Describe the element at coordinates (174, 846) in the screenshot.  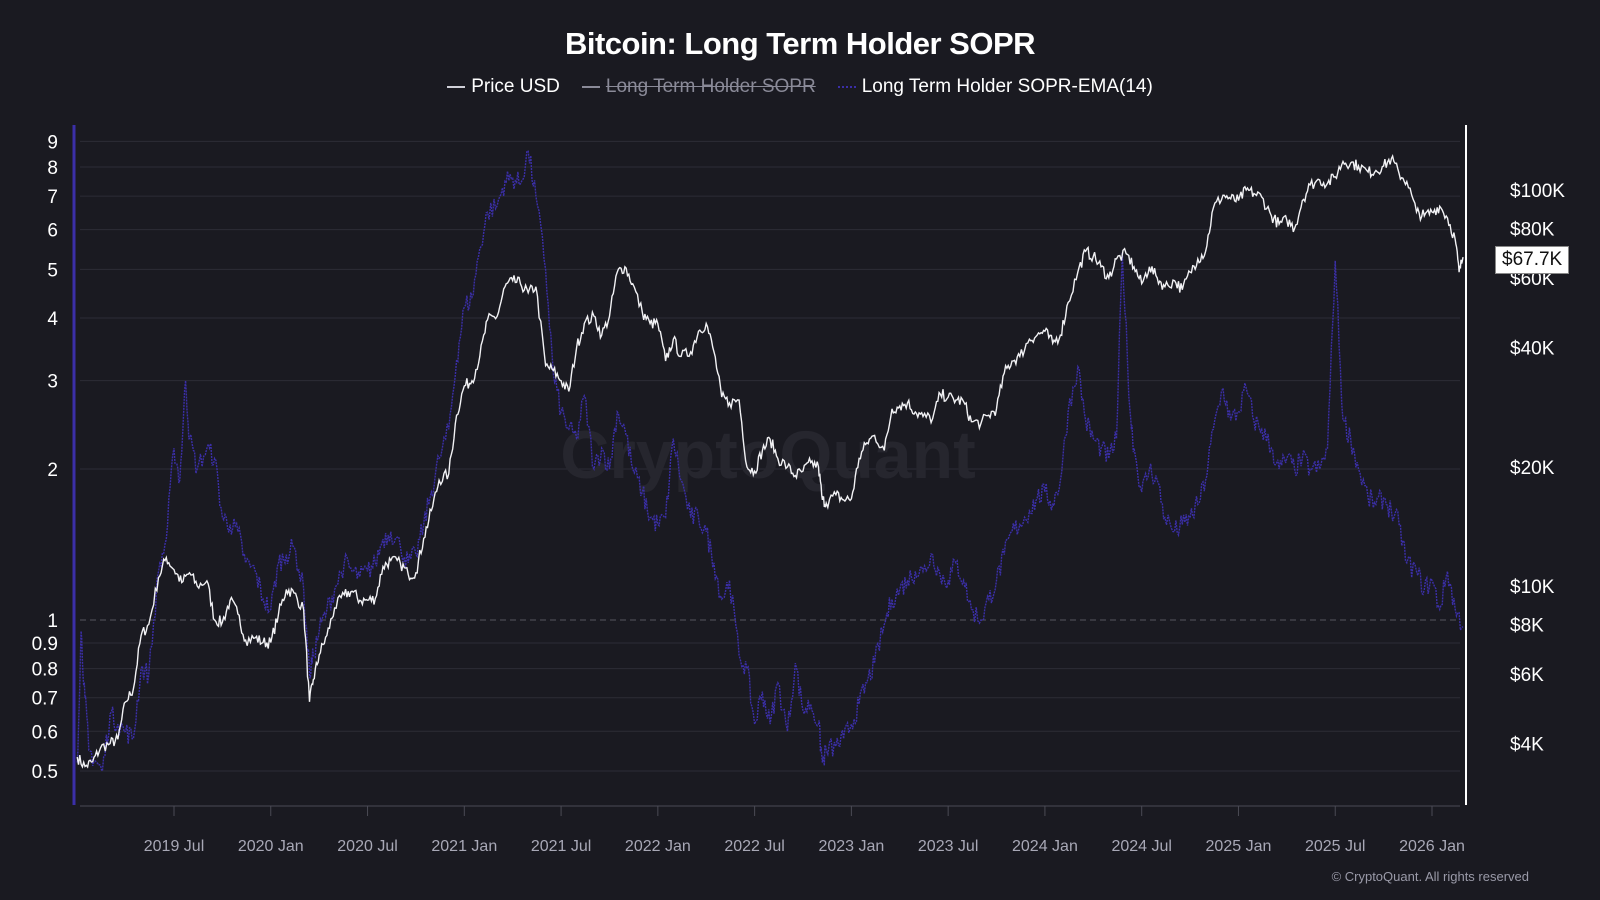
I see `x-axis-tick-label: 2019 Jul` at that location.